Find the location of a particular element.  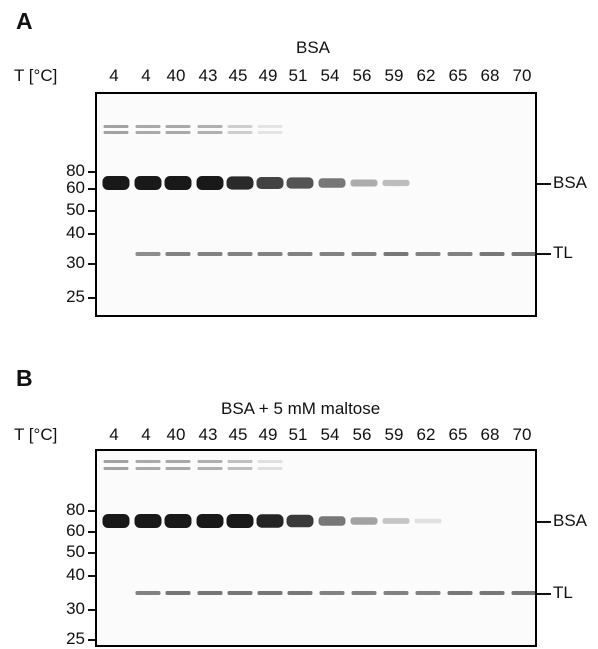

panel-title: BSA + 5 mM maltose is located at coordinates (301, 408).